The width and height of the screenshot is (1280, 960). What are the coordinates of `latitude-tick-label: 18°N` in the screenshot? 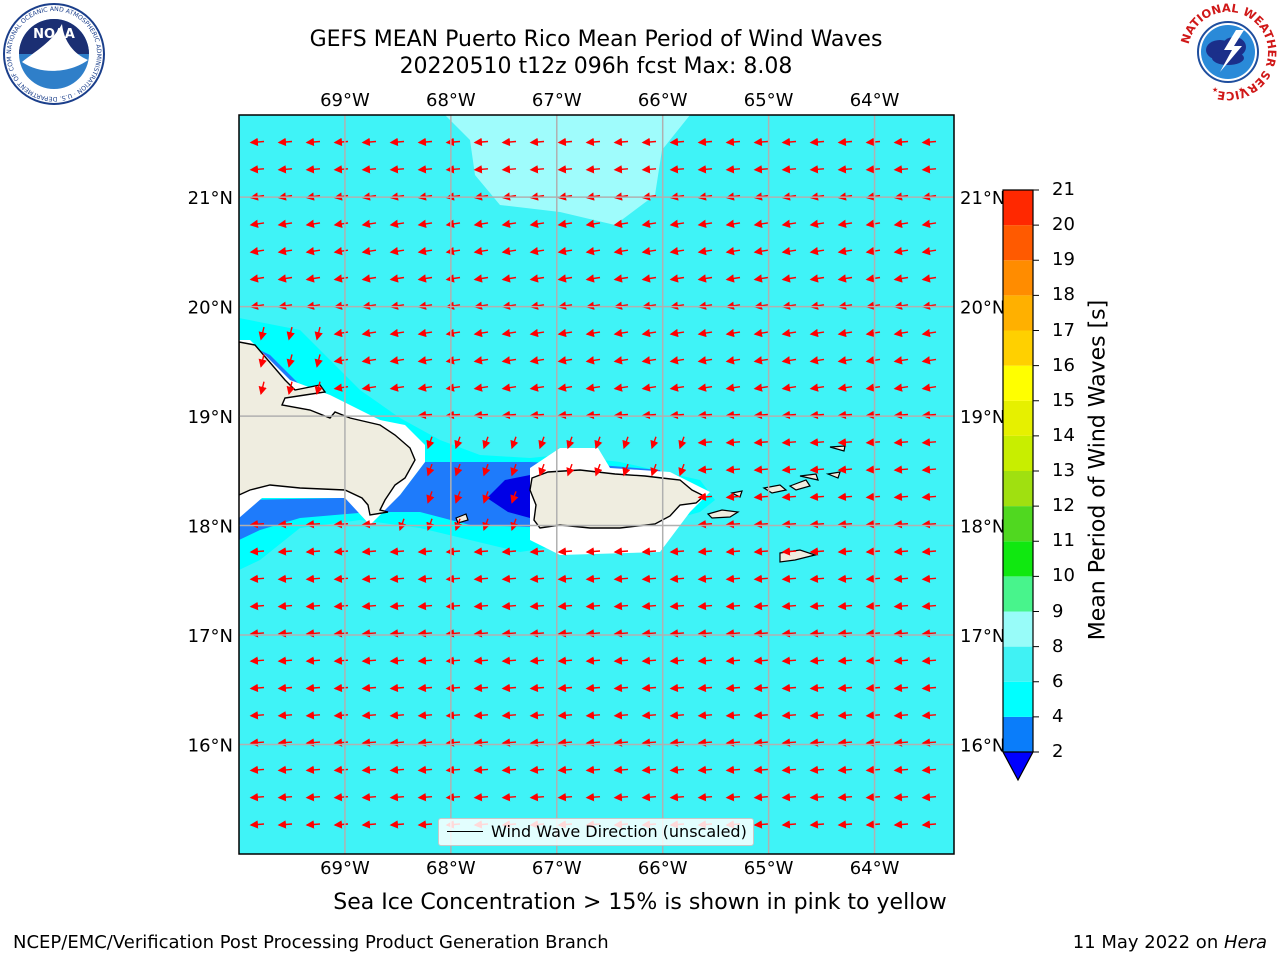 It's located at (982, 527).